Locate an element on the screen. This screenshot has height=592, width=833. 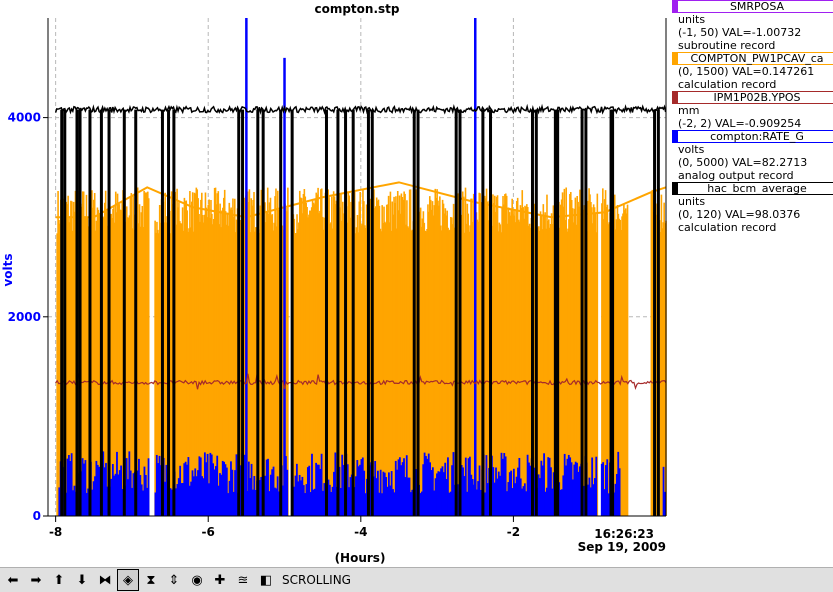
legend-entry: IPM1P02B.YPOS mm (-2, 2) VAL=-0.909254 is located at coordinates (750, 110).